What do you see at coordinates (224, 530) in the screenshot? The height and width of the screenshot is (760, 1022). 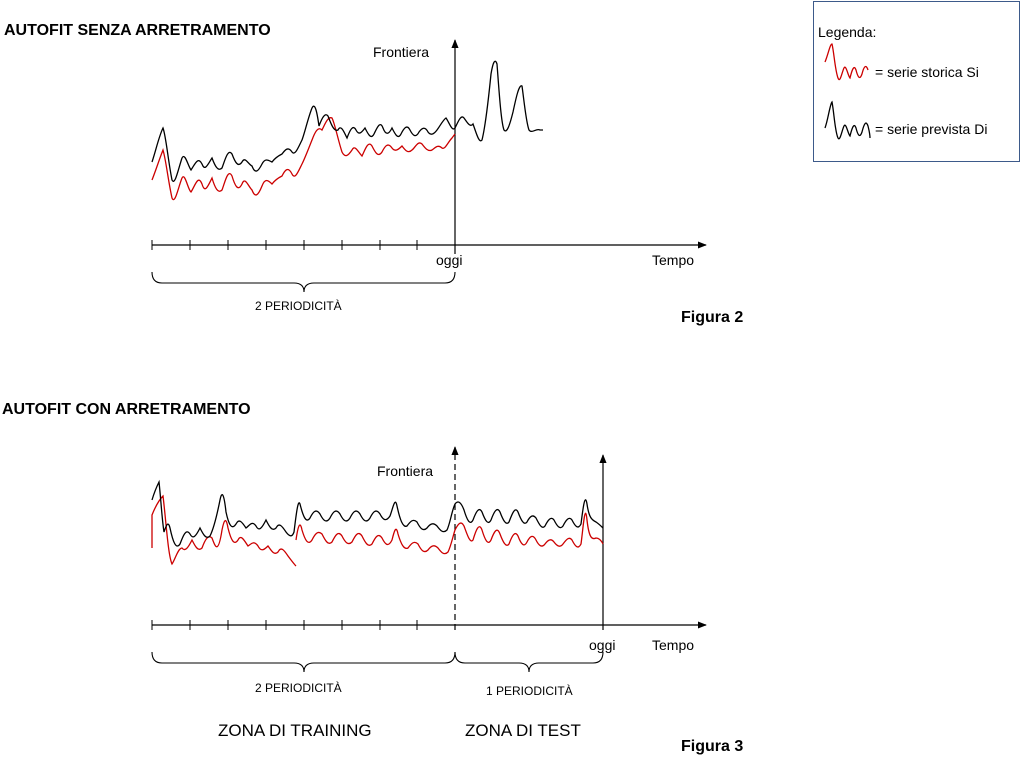 I see `figure3-historical-series-training` at bounding box center [224, 530].